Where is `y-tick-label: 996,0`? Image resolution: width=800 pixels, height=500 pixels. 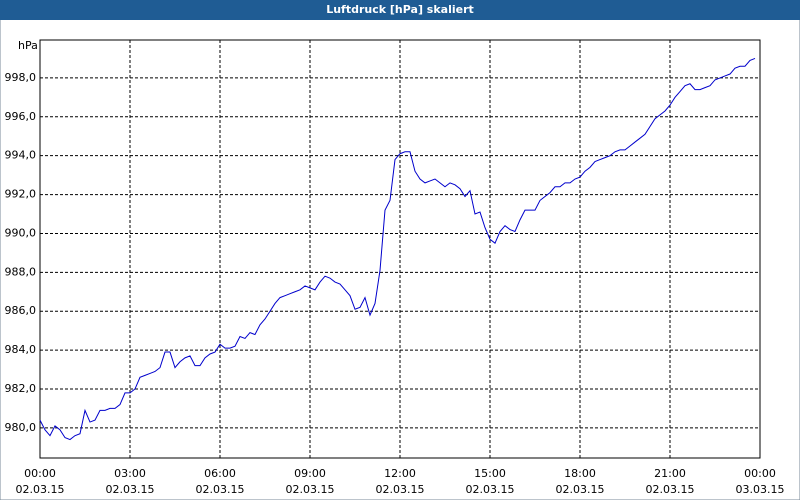
y-tick-label: 996,0 is located at coordinates (21, 116).